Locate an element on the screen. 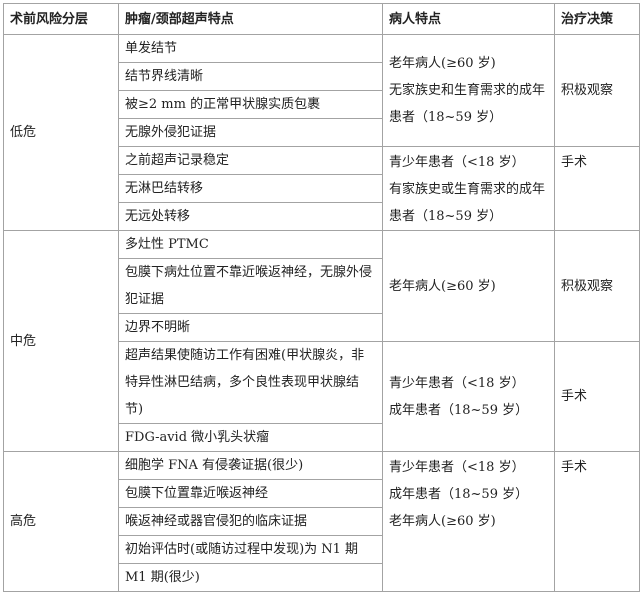 The width and height of the screenshot is (642, 592). feature: 无腺外侵犯证据 is located at coordinates (250, 132).